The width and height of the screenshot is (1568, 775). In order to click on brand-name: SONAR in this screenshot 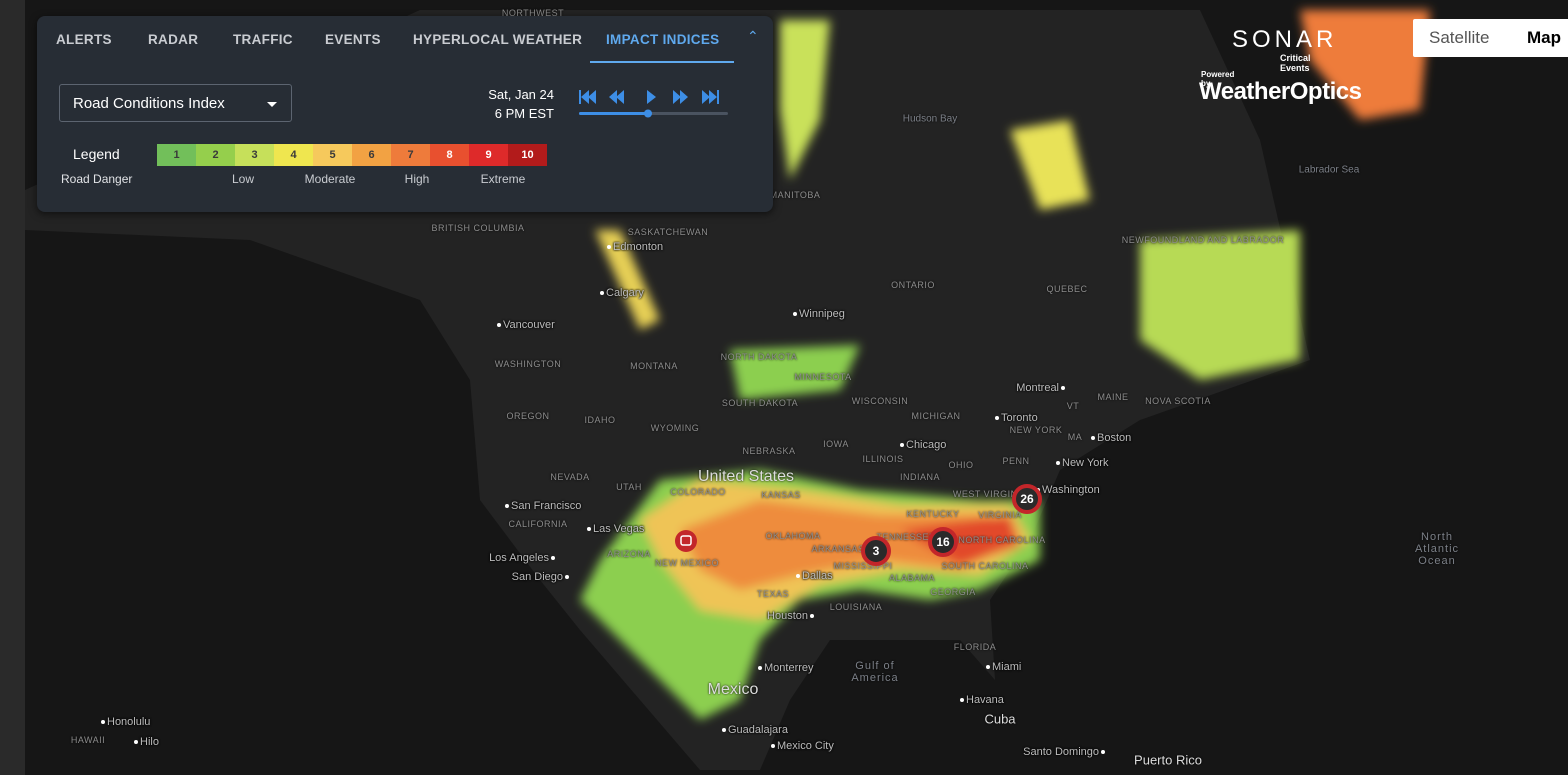, I will do `click(1285, 39)`.